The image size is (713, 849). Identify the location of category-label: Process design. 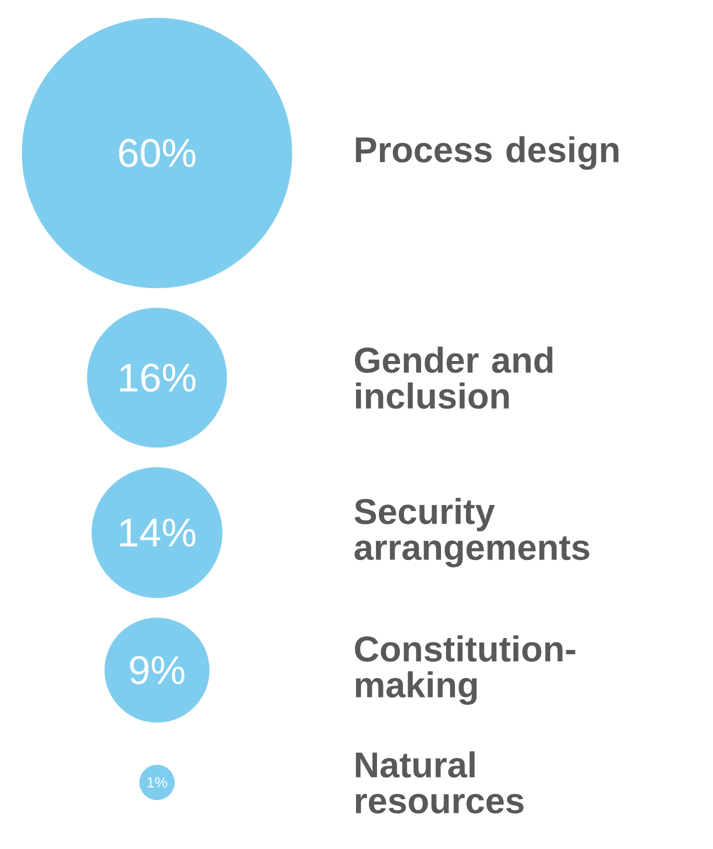
(487, 153).